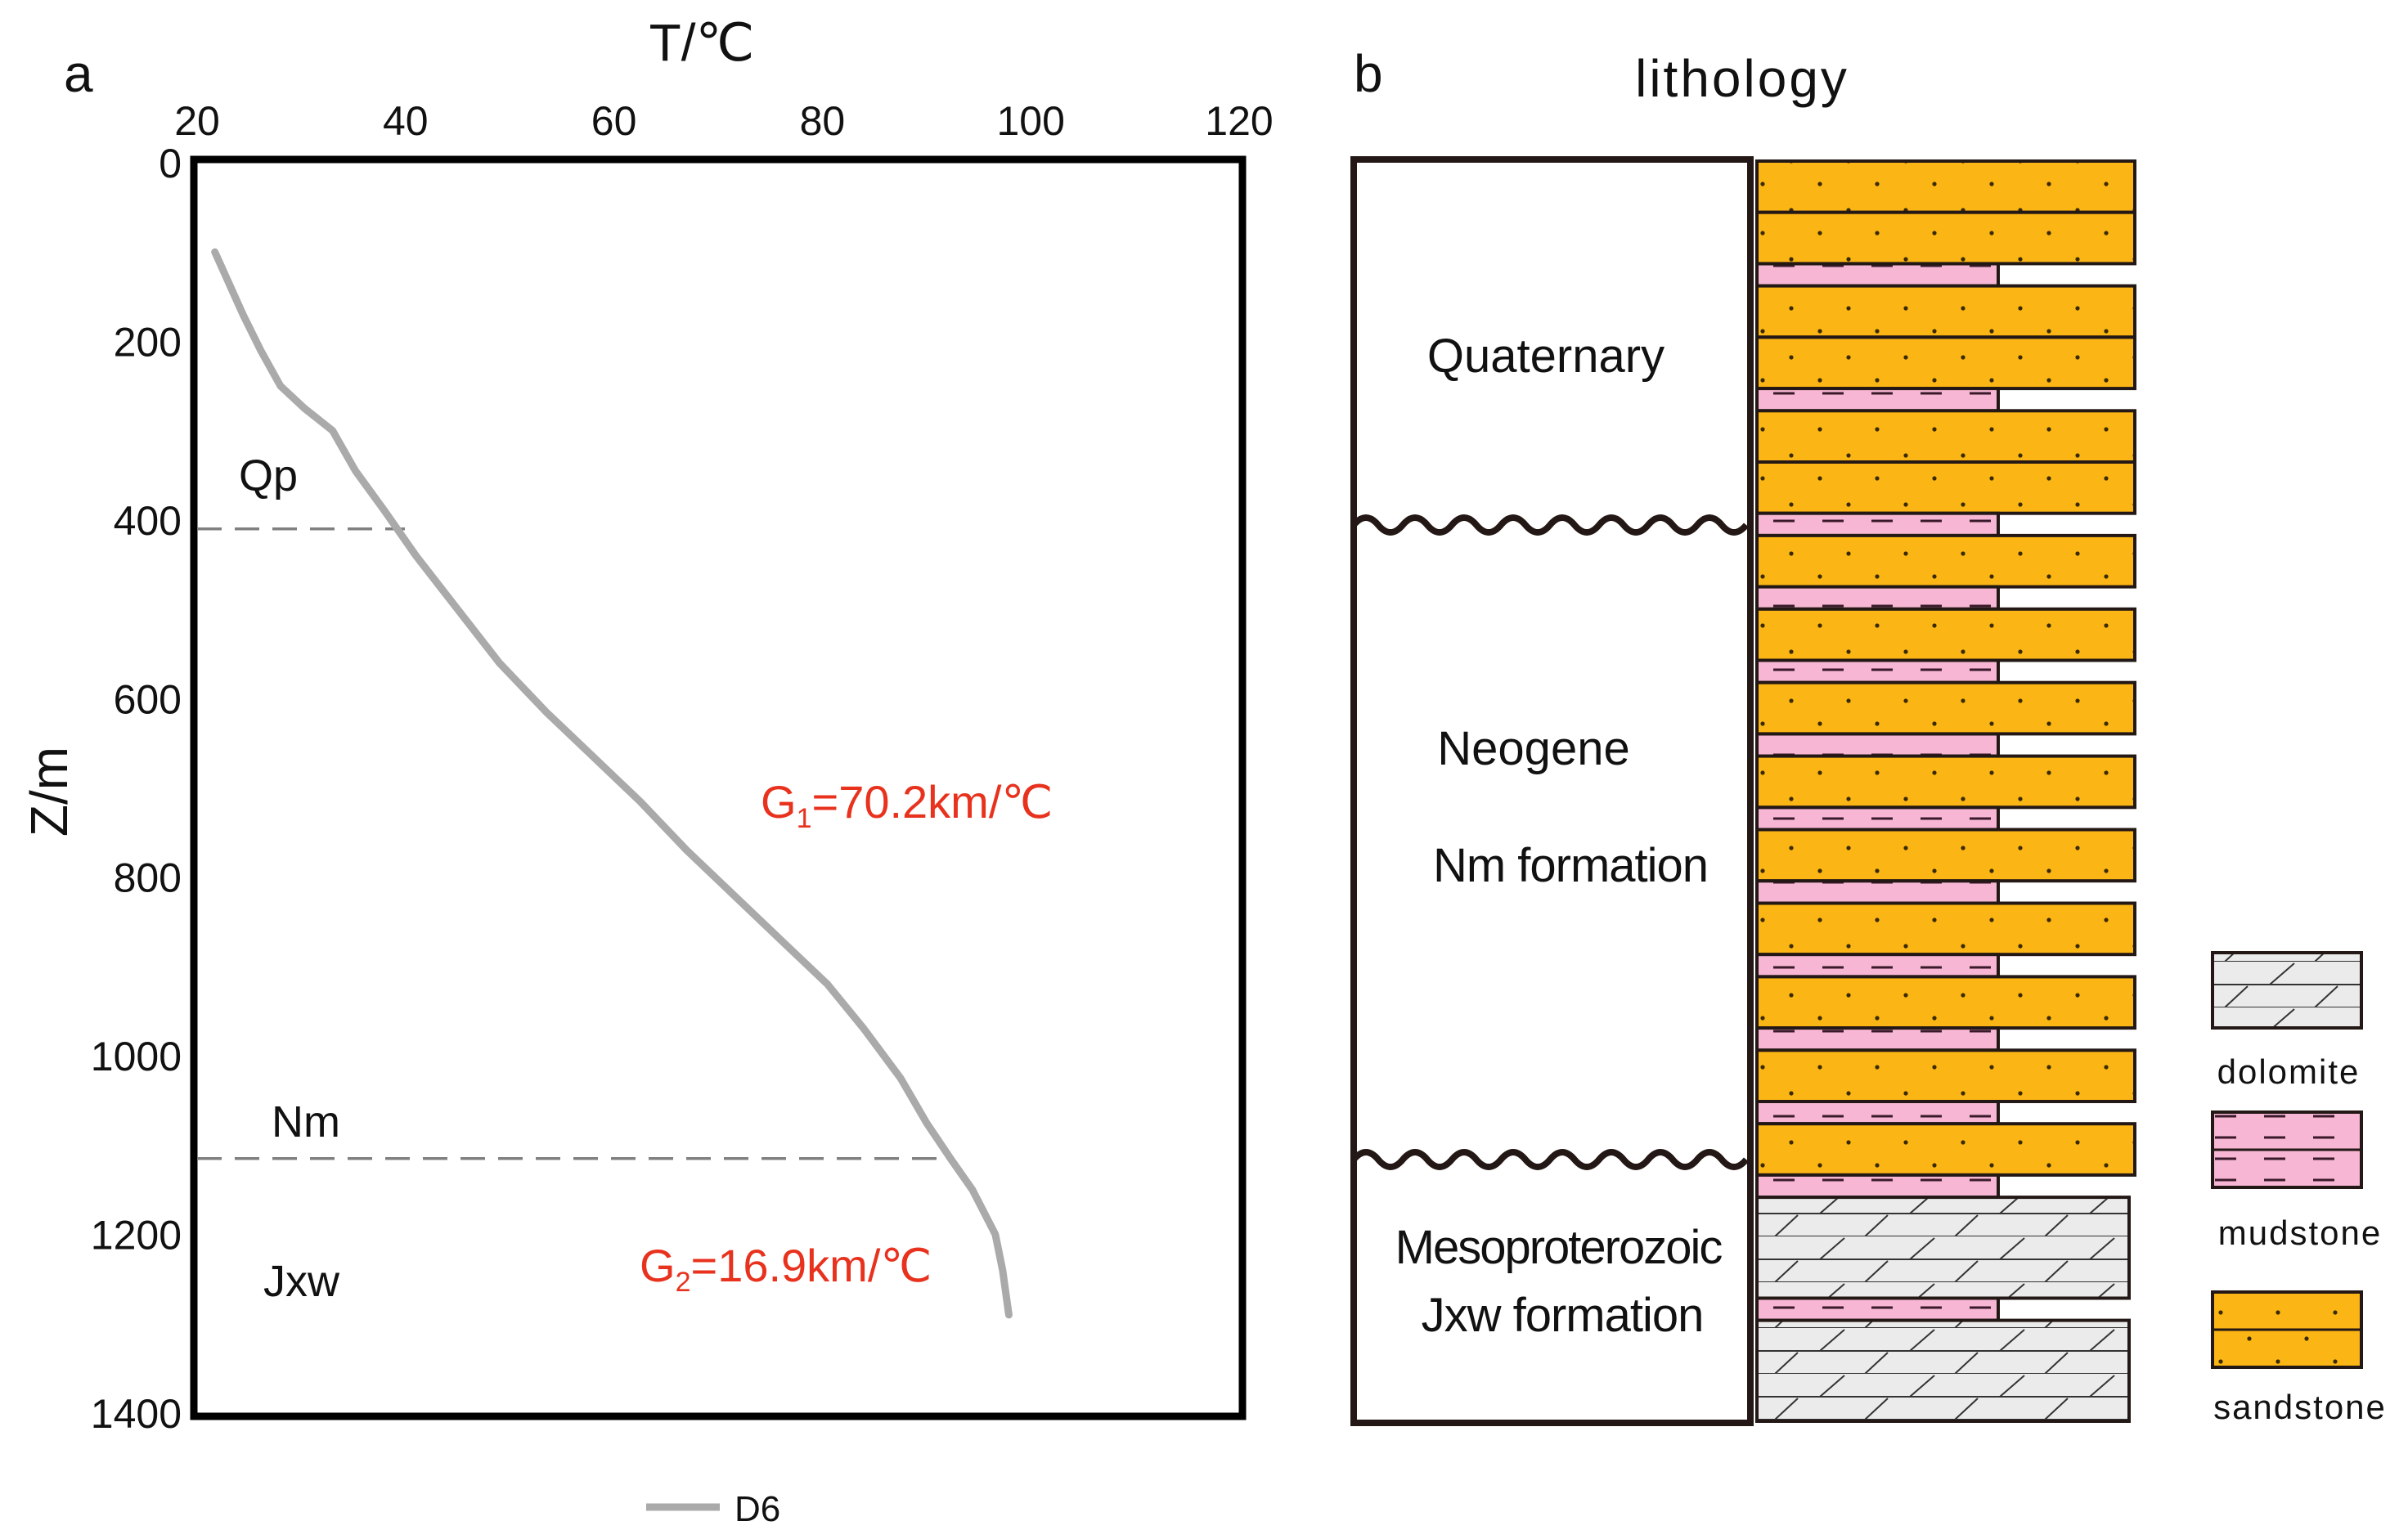  I want to click on y-tick-label: 1400, so click(136, 1414).